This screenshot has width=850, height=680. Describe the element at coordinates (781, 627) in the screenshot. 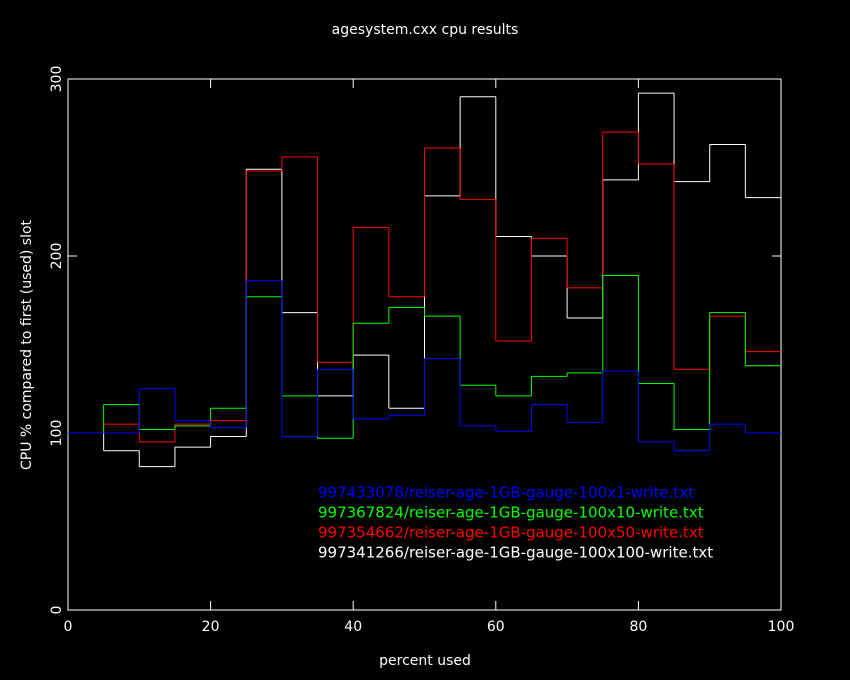

I see `x-tick-label: 100` at that location.